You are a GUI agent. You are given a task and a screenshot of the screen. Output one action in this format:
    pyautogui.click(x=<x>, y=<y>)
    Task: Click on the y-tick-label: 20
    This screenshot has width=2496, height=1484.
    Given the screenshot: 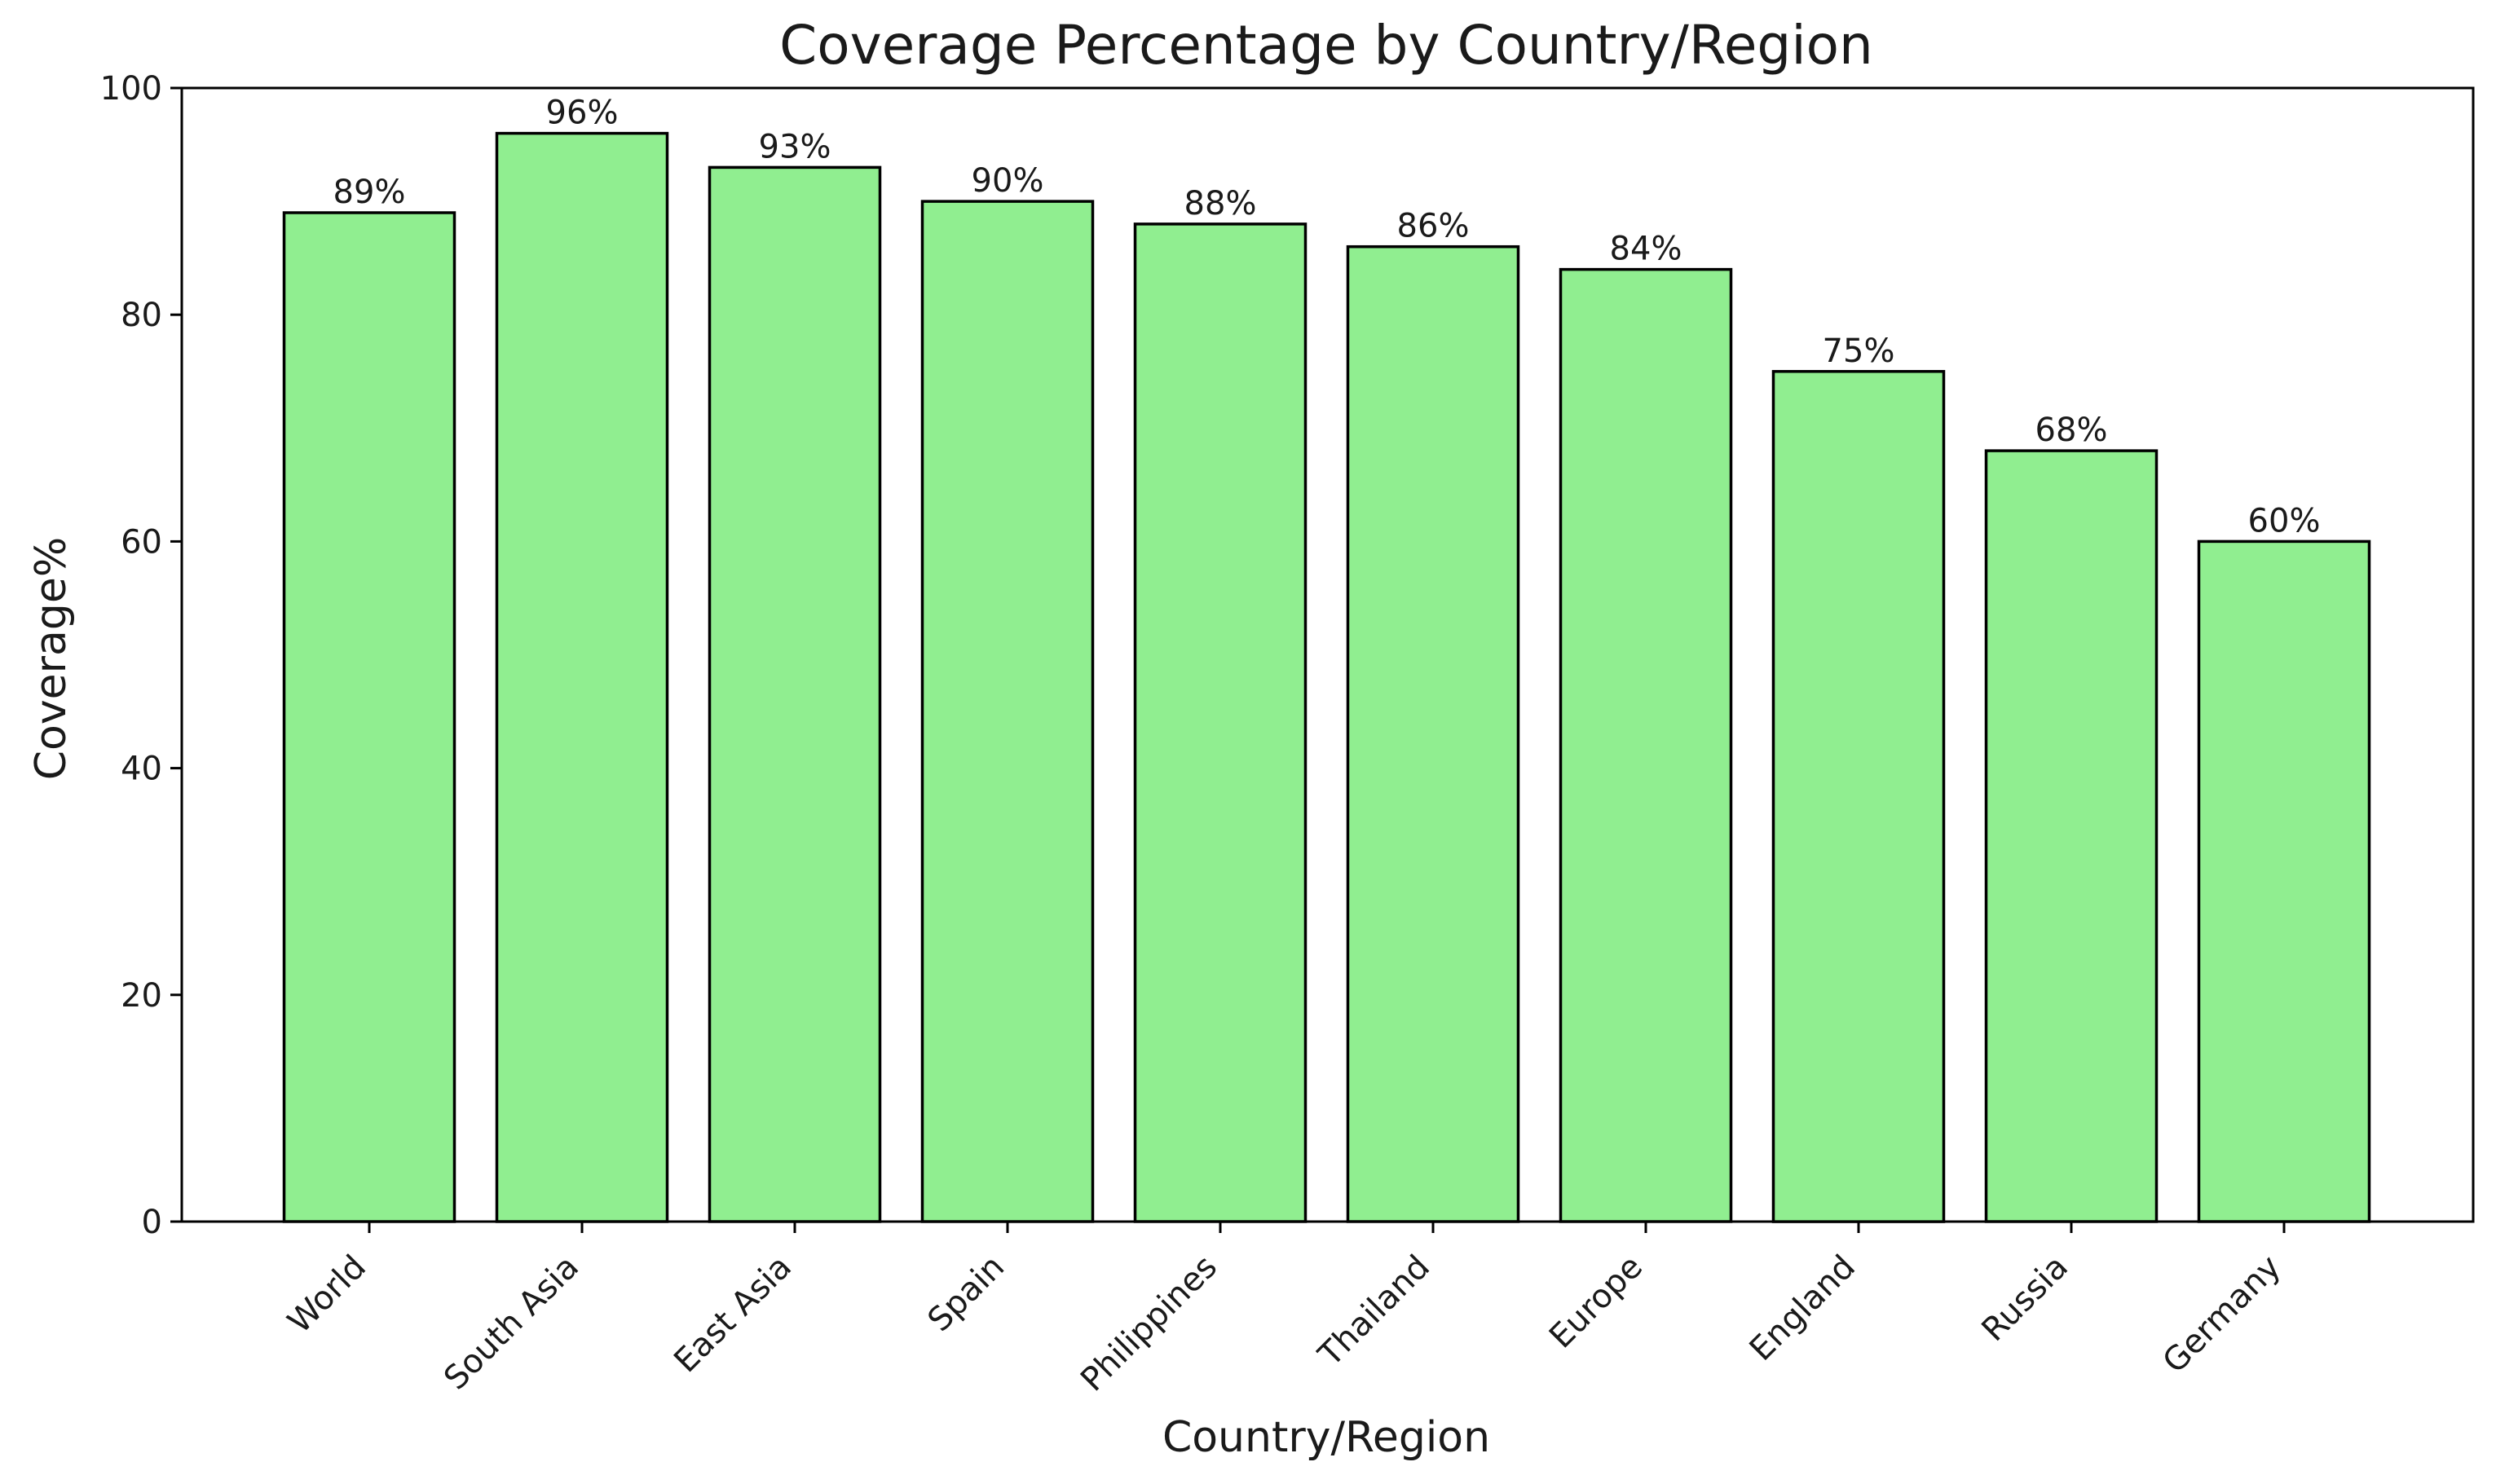 What is the action you would take?
    pyautogui.click(x=141, y=996)
    